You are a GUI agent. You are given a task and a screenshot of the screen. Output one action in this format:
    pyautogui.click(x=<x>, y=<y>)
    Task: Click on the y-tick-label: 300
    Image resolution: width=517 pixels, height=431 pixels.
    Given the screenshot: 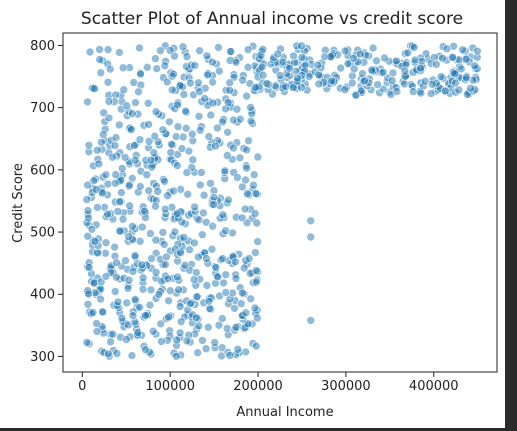 What is the action you would take?
    pyautogui.click(x=42, y=357)
    